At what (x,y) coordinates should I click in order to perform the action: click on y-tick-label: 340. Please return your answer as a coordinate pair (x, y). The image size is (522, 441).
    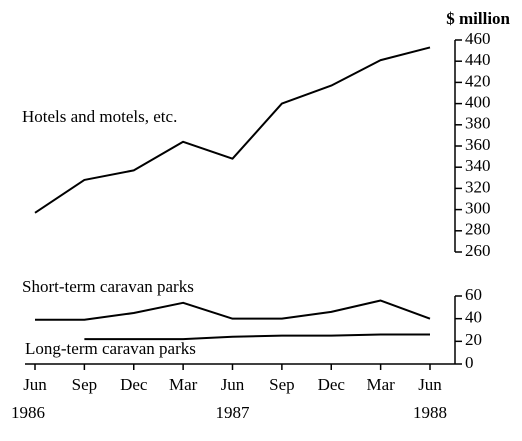
    Looking at the image, I should click on (478, 165).